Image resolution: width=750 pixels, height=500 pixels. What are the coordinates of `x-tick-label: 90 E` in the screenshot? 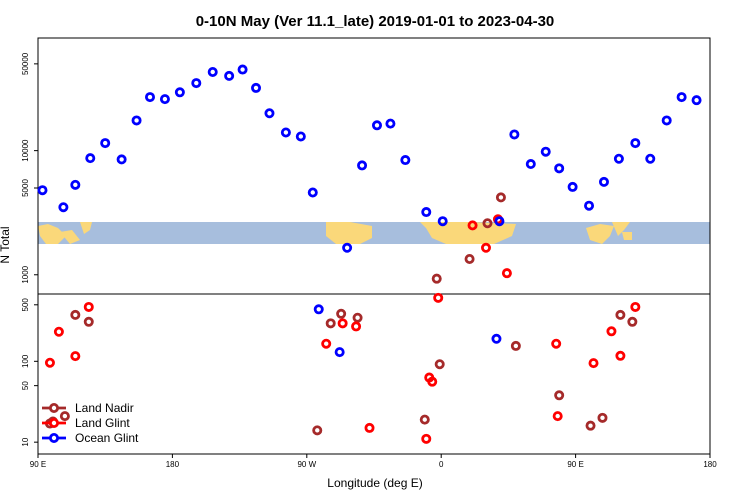 It's located at (38, 464).